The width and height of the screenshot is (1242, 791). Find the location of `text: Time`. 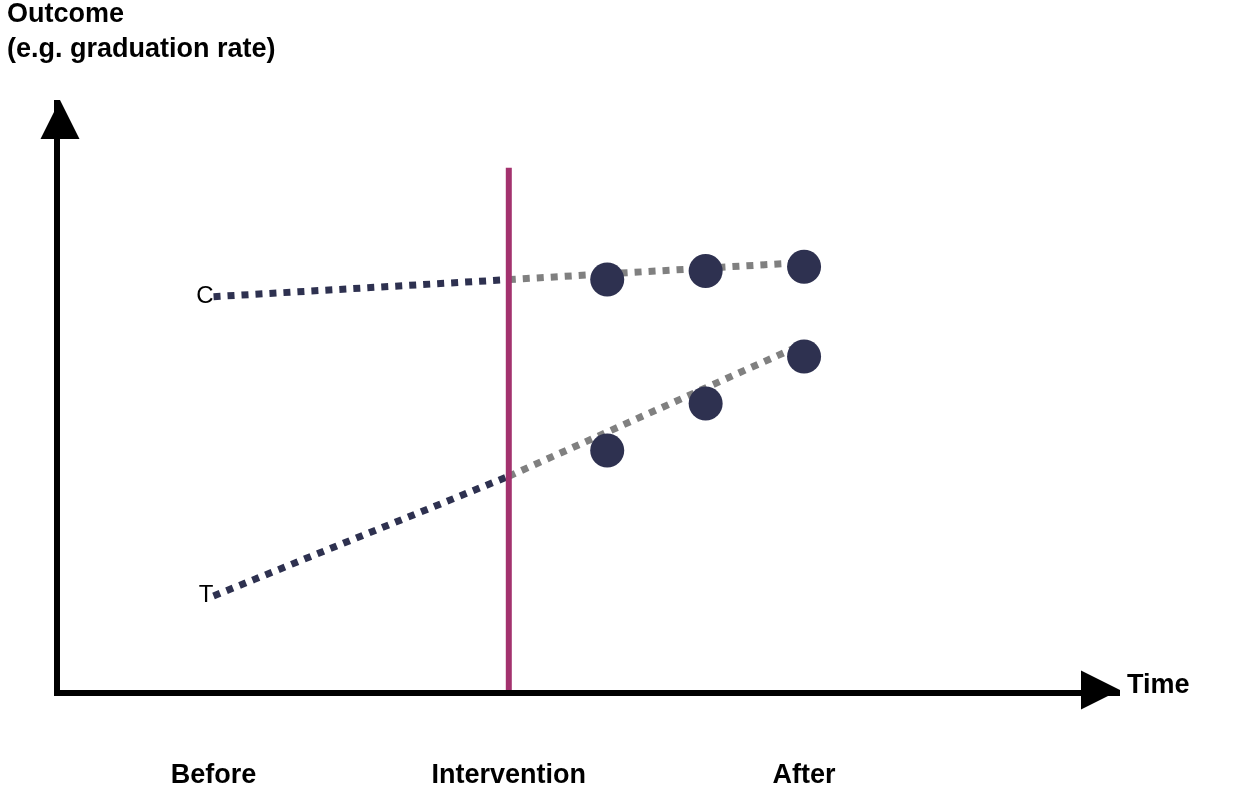

text: Time is located at coordinates (1158, 684).